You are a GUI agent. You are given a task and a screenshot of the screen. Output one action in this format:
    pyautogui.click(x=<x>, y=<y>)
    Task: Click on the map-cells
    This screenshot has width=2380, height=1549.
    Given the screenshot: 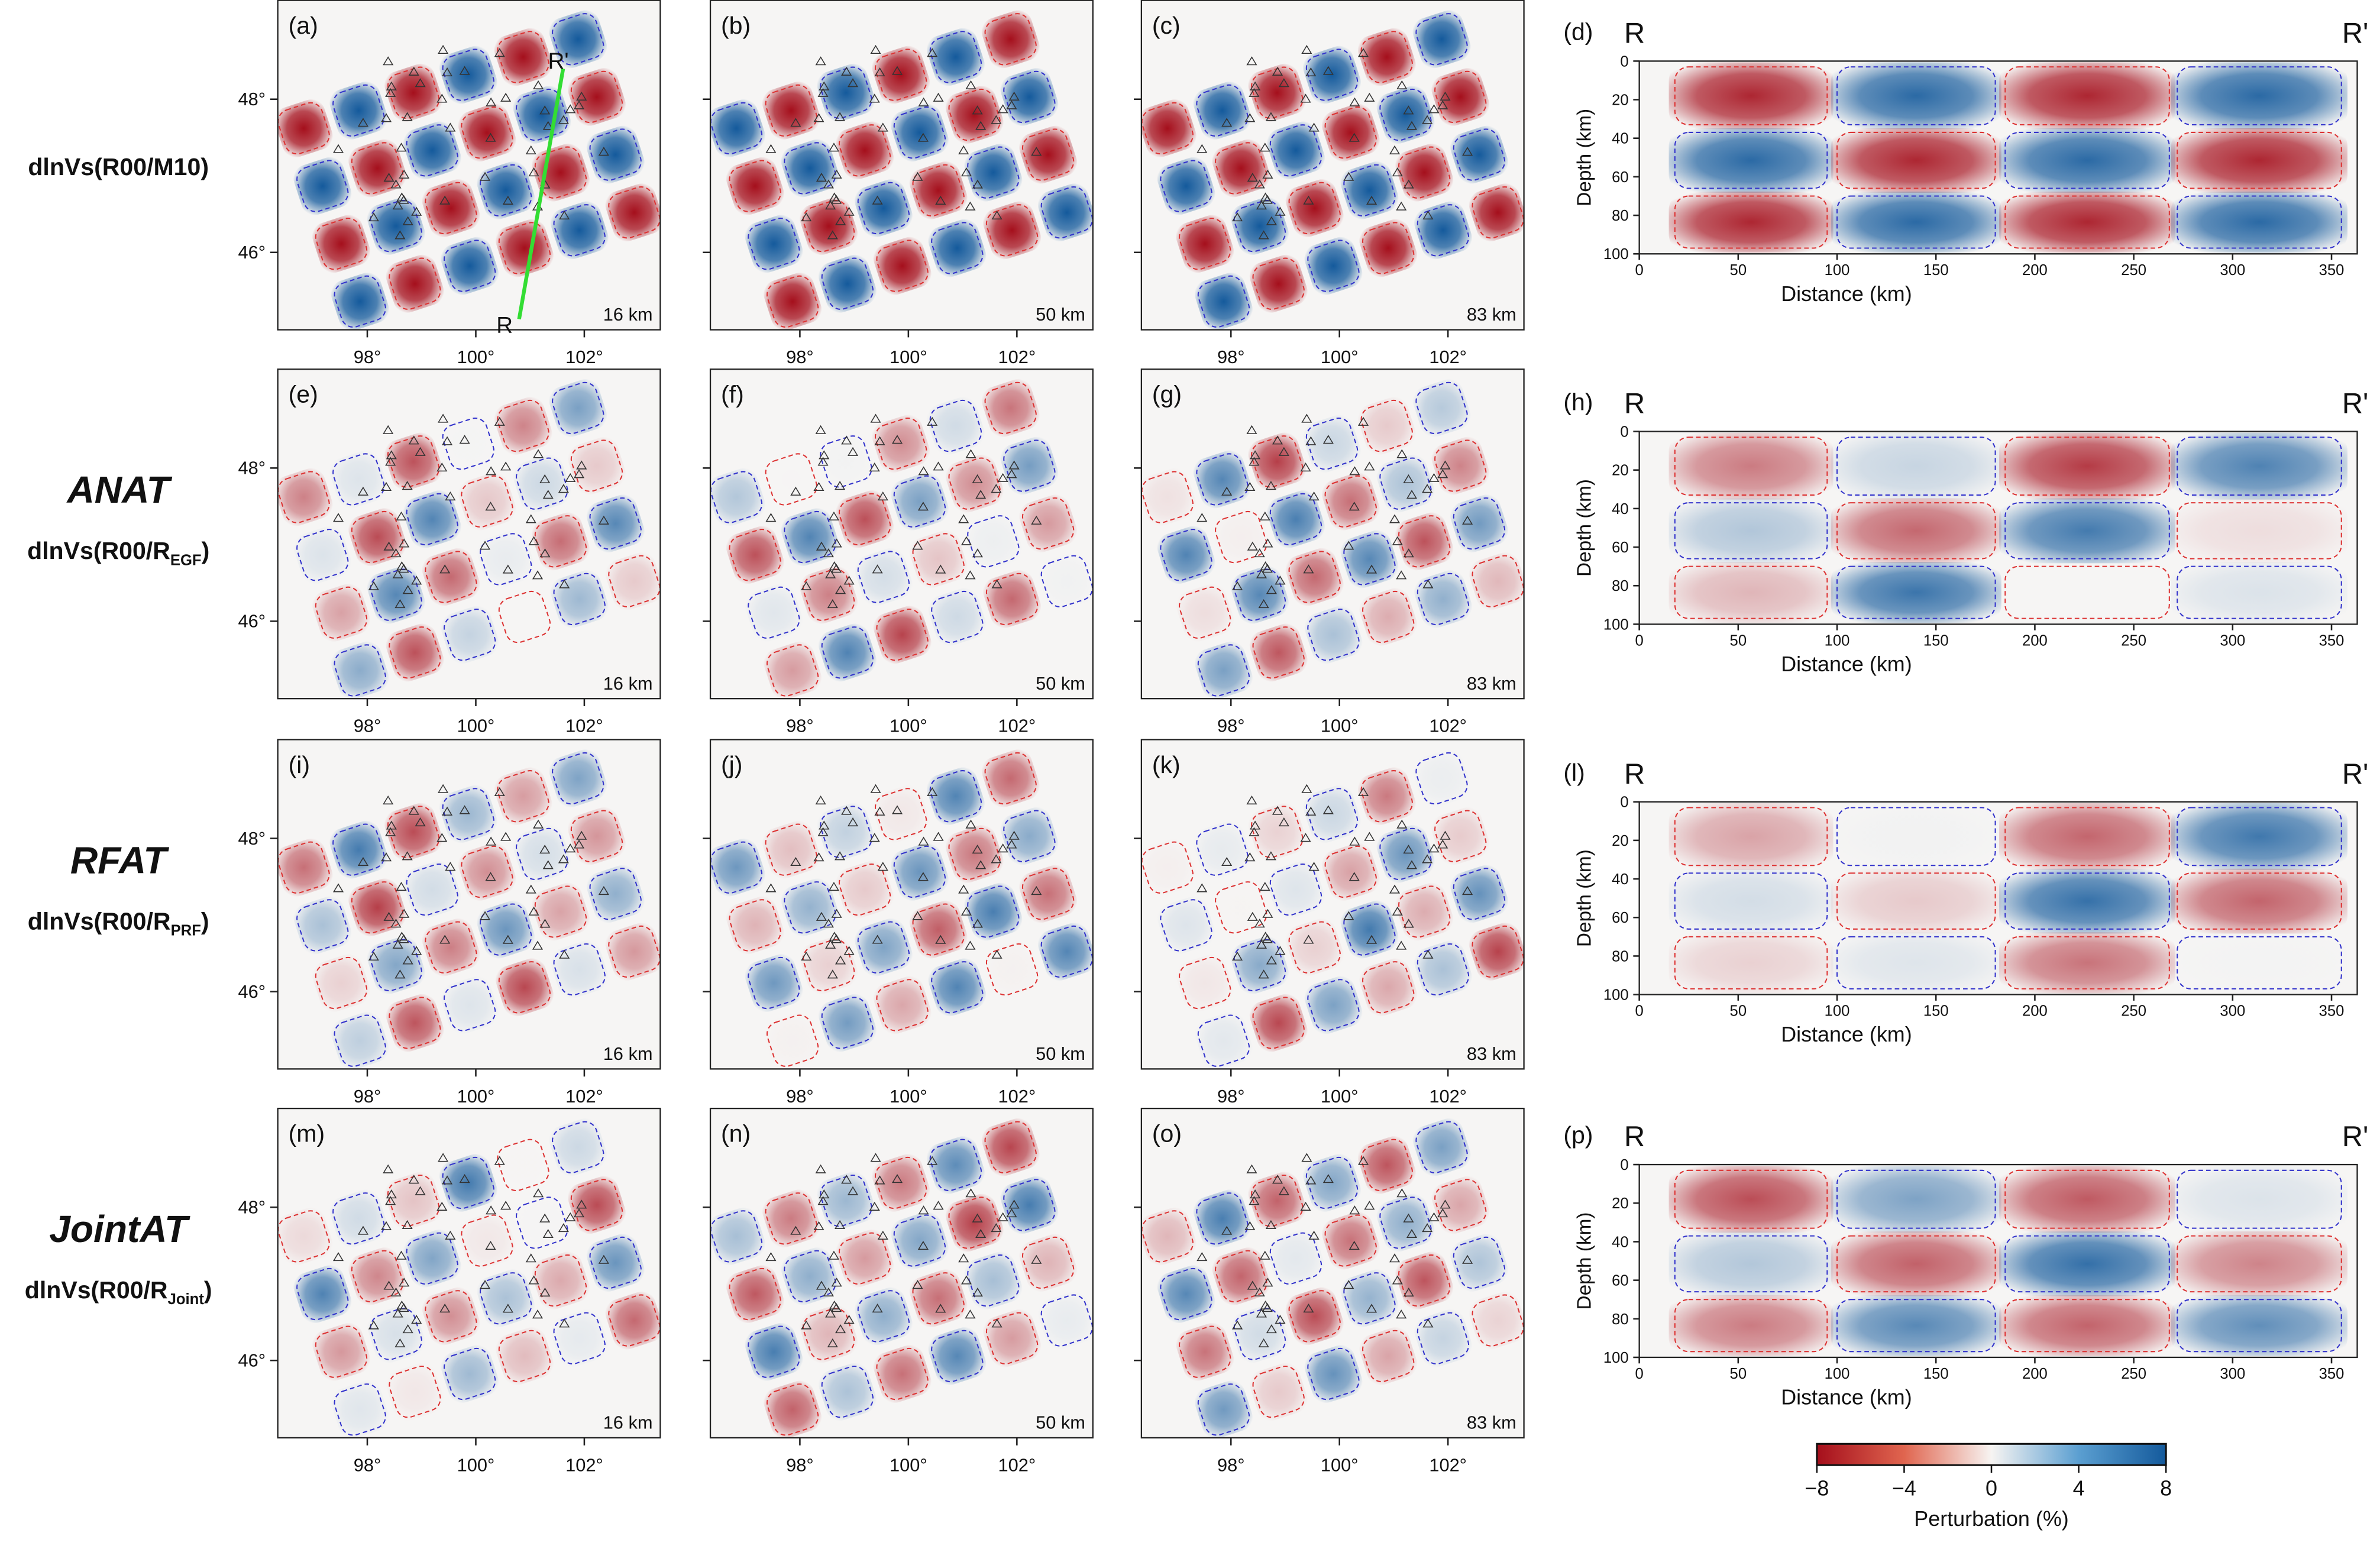 What is the action you would take?
    pyautogui.click(x=1332, y=539)
    